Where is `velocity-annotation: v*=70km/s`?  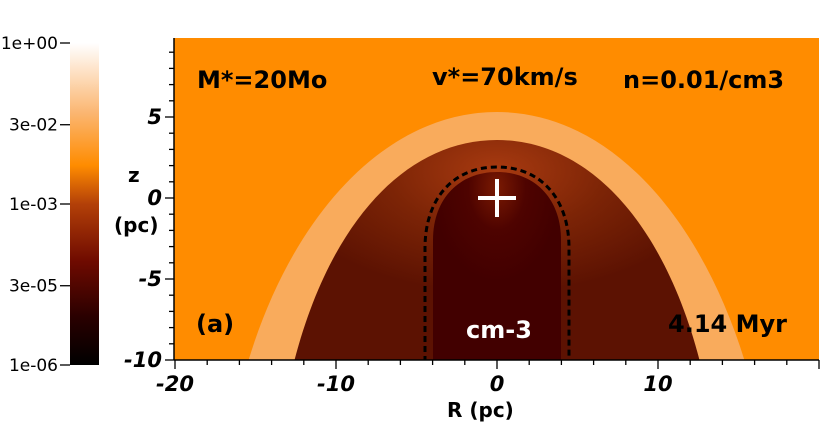
velocity-annotation: v*=70km/s is located at coordinates (505, 77).